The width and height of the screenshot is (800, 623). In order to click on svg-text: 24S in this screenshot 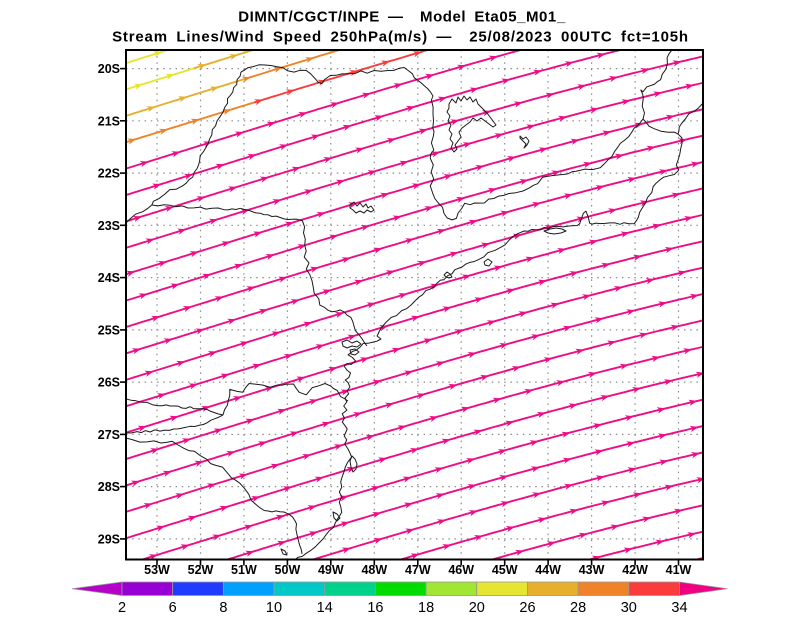, I will do `click(109, 278)`.